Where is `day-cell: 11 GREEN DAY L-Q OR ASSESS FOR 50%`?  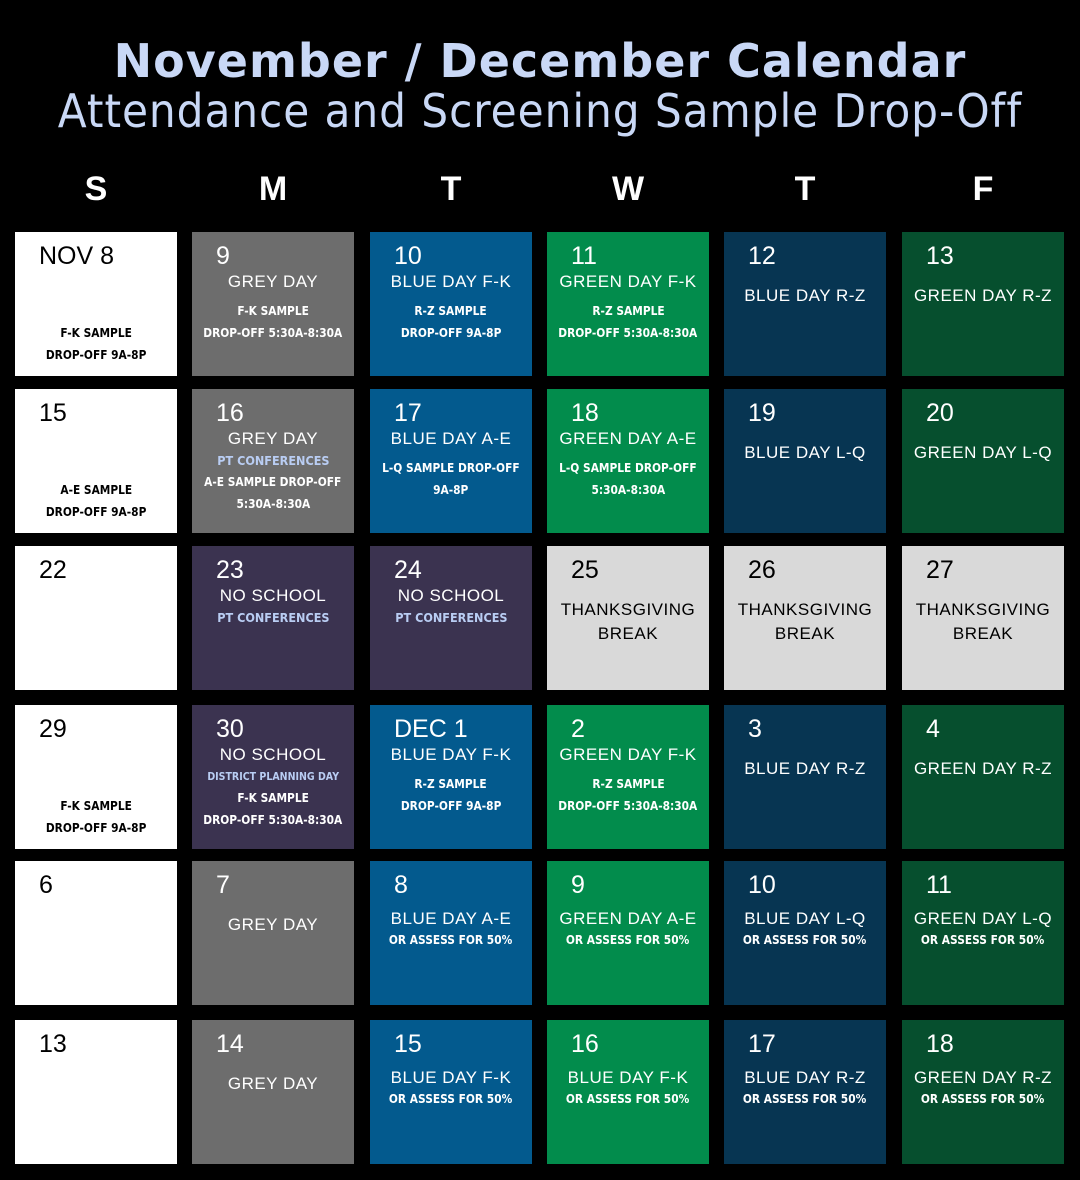
day-cell: 11 GREEN DAY L-Q OR ASSESS FOR 50% is located at coordinates (983, 933).